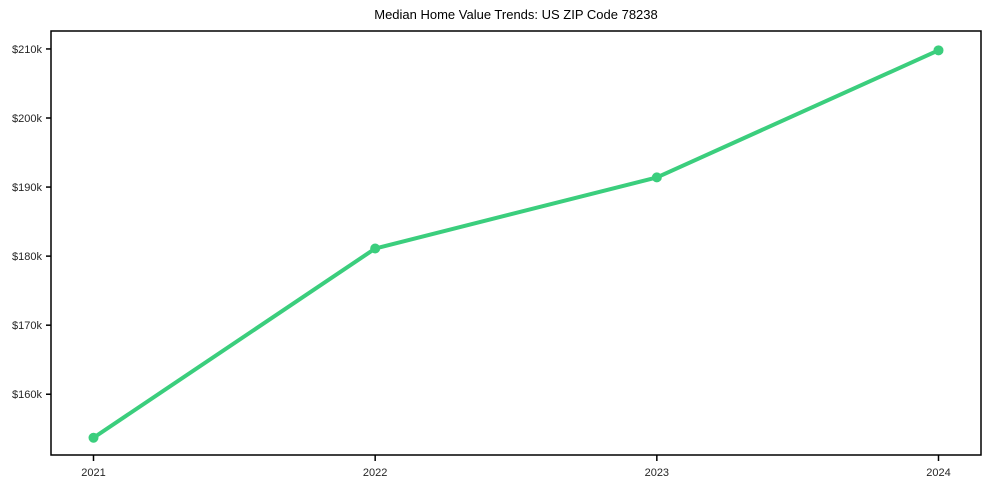 This screenshot has width=990, height=490. I want to click on y-tick-label: $190k, so click(27, 188).